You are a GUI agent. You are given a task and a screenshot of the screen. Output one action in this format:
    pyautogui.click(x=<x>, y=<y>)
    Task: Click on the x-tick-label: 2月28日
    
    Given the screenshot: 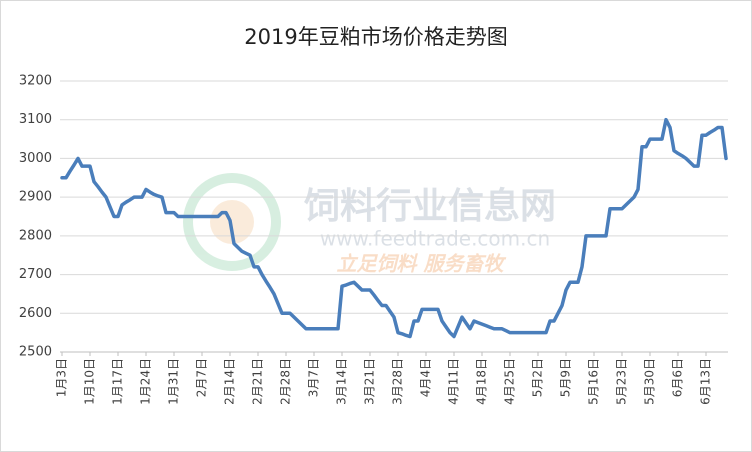 What is the action you would take?
    pyautogui.click(x=286, y=381)
    